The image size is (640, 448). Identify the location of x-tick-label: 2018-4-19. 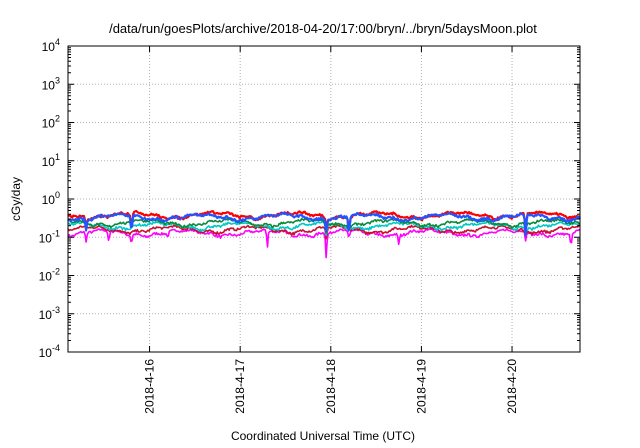
(421, 386).